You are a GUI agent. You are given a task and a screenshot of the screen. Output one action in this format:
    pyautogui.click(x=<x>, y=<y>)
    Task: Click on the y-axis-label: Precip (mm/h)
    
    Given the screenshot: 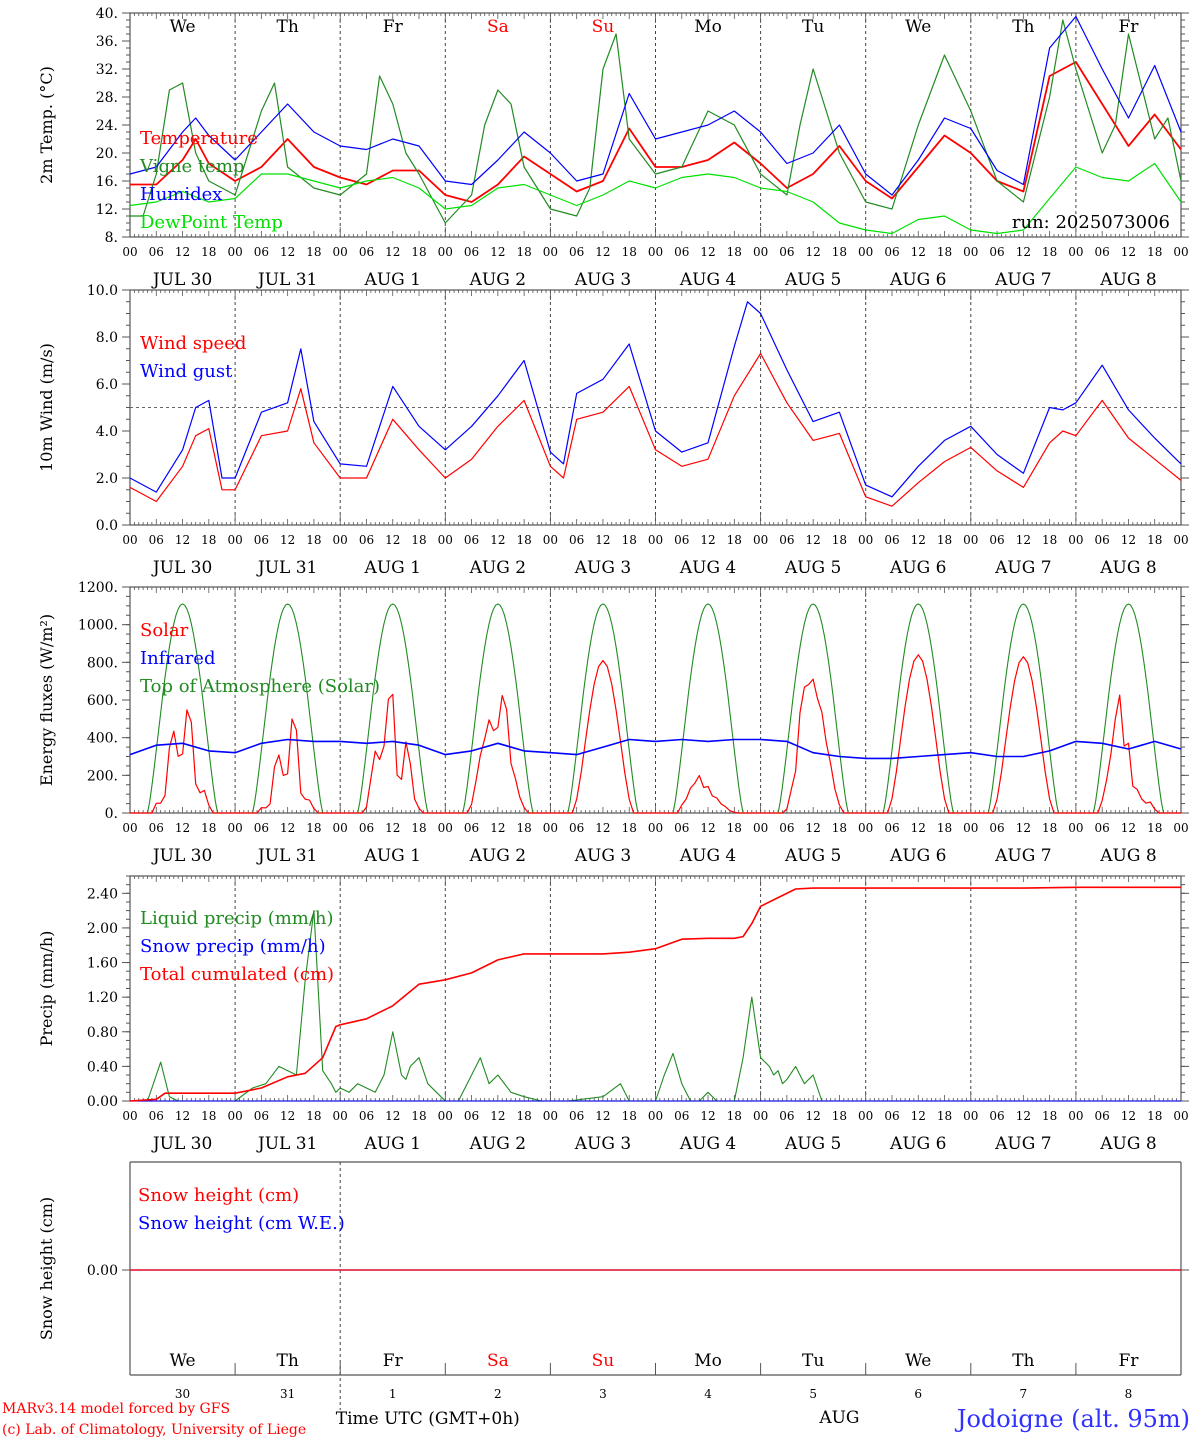 What is the action you would take?
    pyautogui.click(x=46, y=989)
    